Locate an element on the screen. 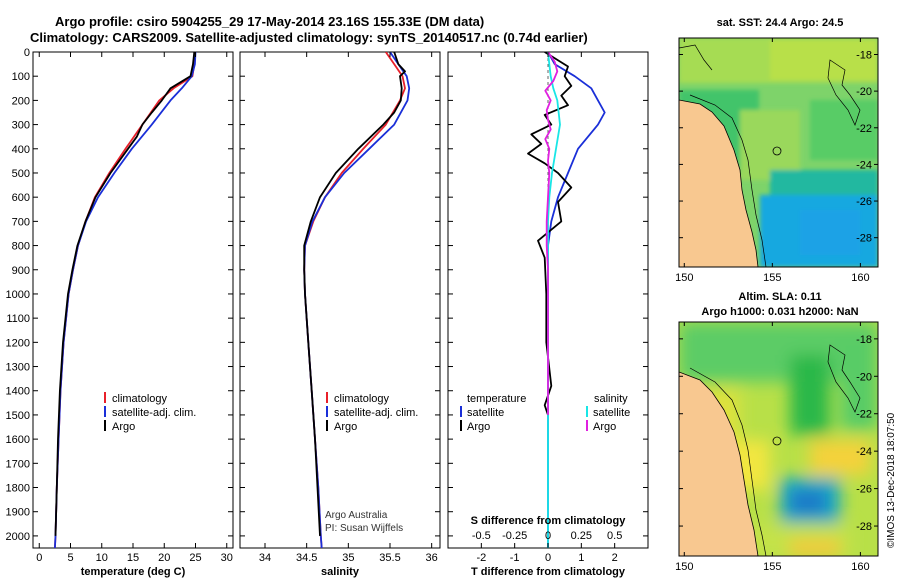  depth-tick-label: 1800 is located at coordinates (18, 489).